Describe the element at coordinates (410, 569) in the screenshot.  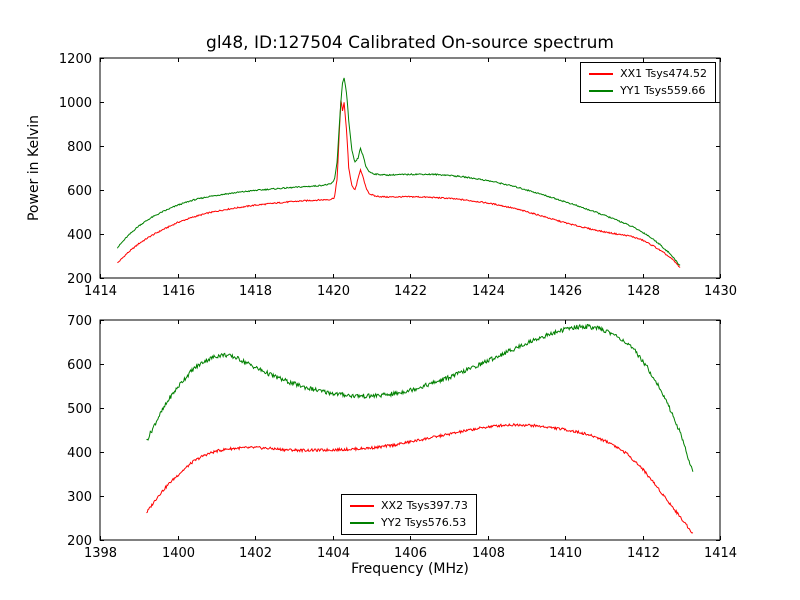
I see `x-axis-label: Frequency (MHz)` at that location.